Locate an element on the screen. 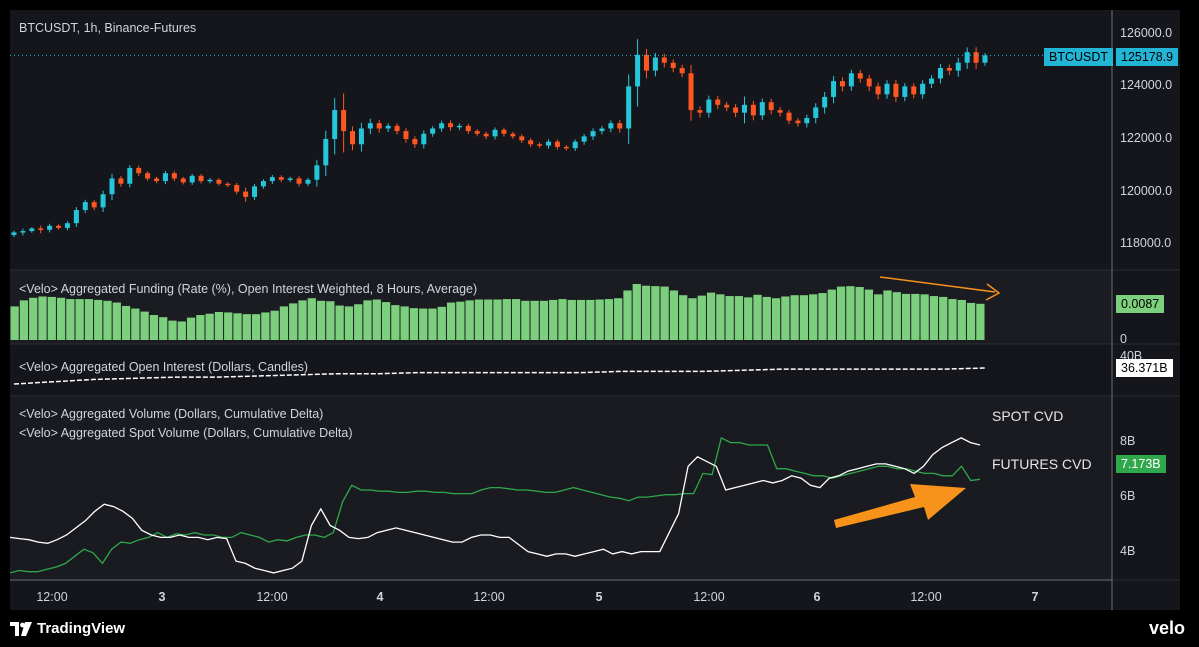 The height and width of the screenshot is (647, 1199). oi-value-tag: 36.371B is located at coordinates (1144, 368).